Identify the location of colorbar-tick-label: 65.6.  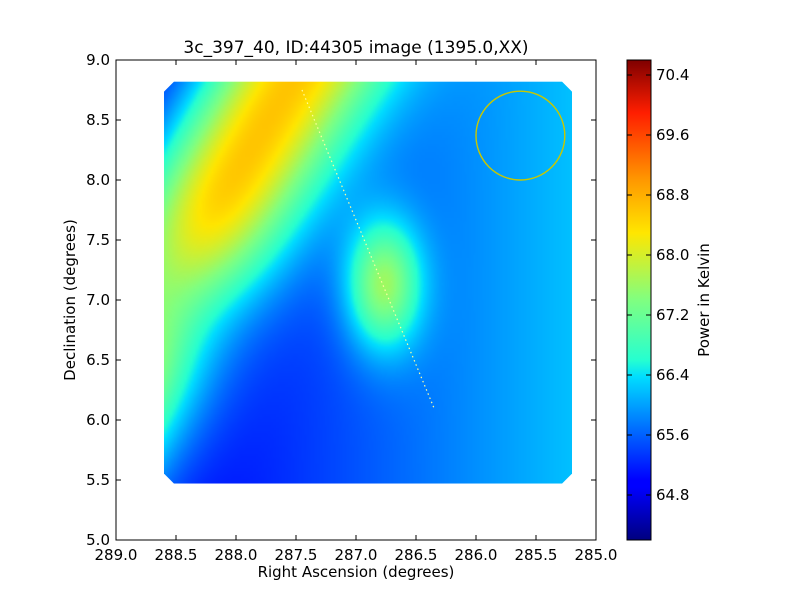
(672, 435).